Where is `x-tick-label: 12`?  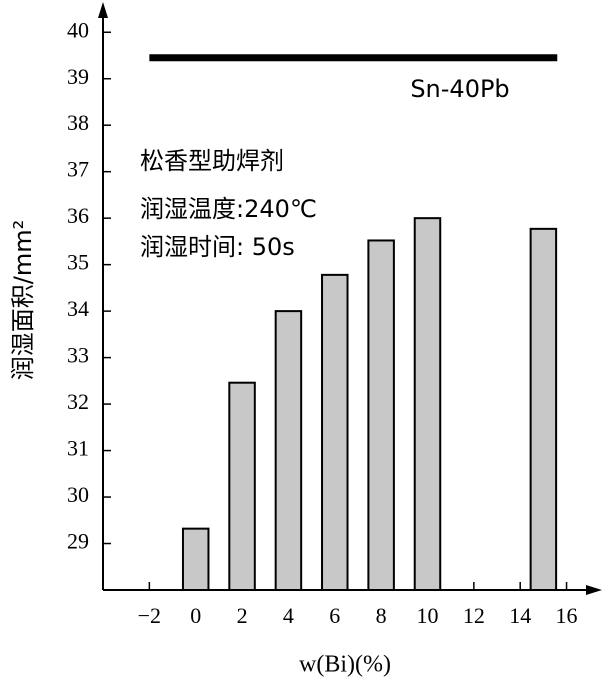
x-tick-label: 12 is located at coordinates (474, 615).